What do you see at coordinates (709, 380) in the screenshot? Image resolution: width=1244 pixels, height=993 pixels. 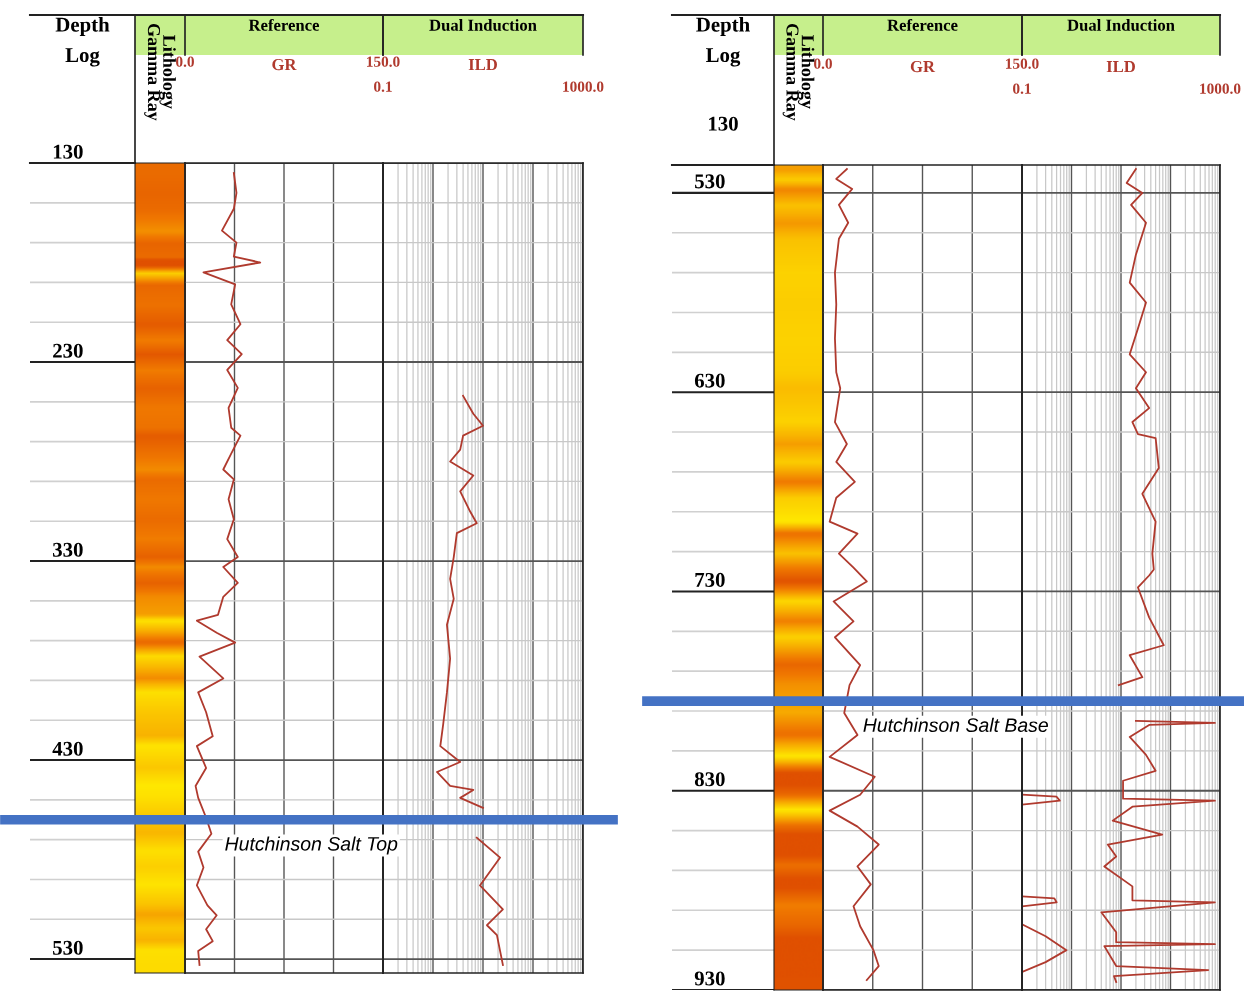 I see `y-tick-label: 630` at bounding box center [709, 380].